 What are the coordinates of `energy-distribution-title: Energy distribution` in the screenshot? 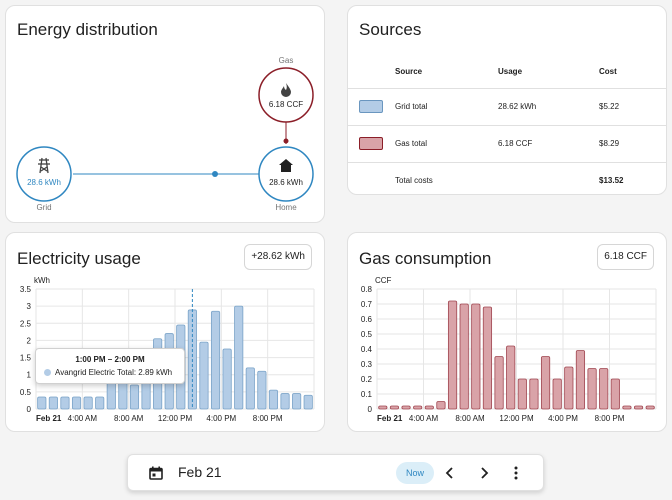 It's located at (87, 29).